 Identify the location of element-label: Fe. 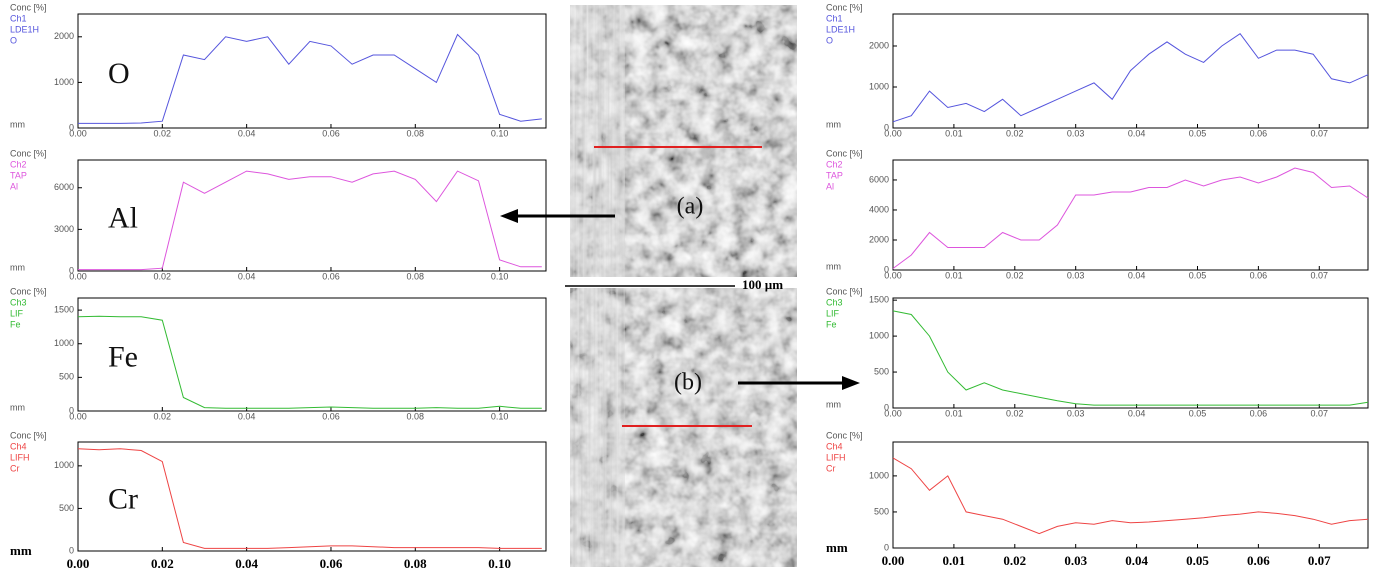
(123, 356).